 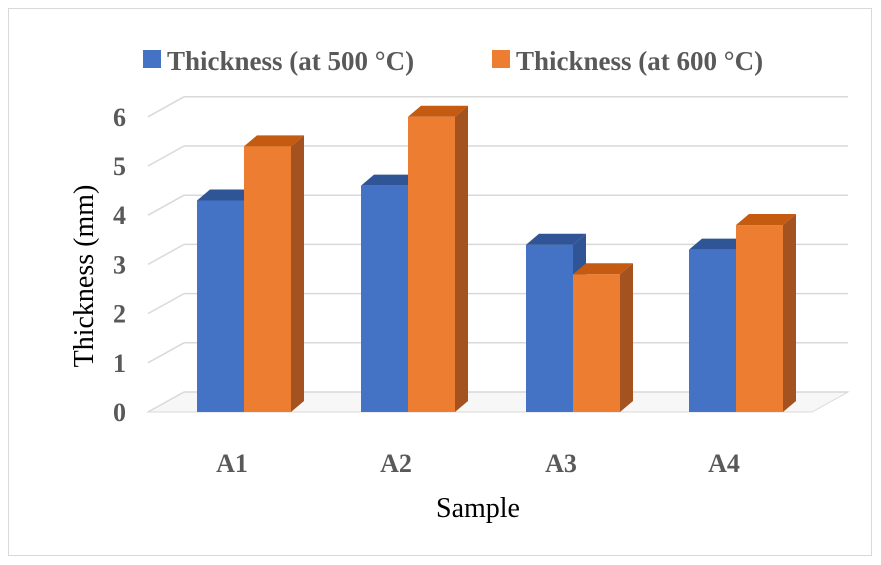 What do you see at coordinates (561, 463) in the screenshot?
I see `x-tick-label-a3: A3` at bounding box center [561, 463].